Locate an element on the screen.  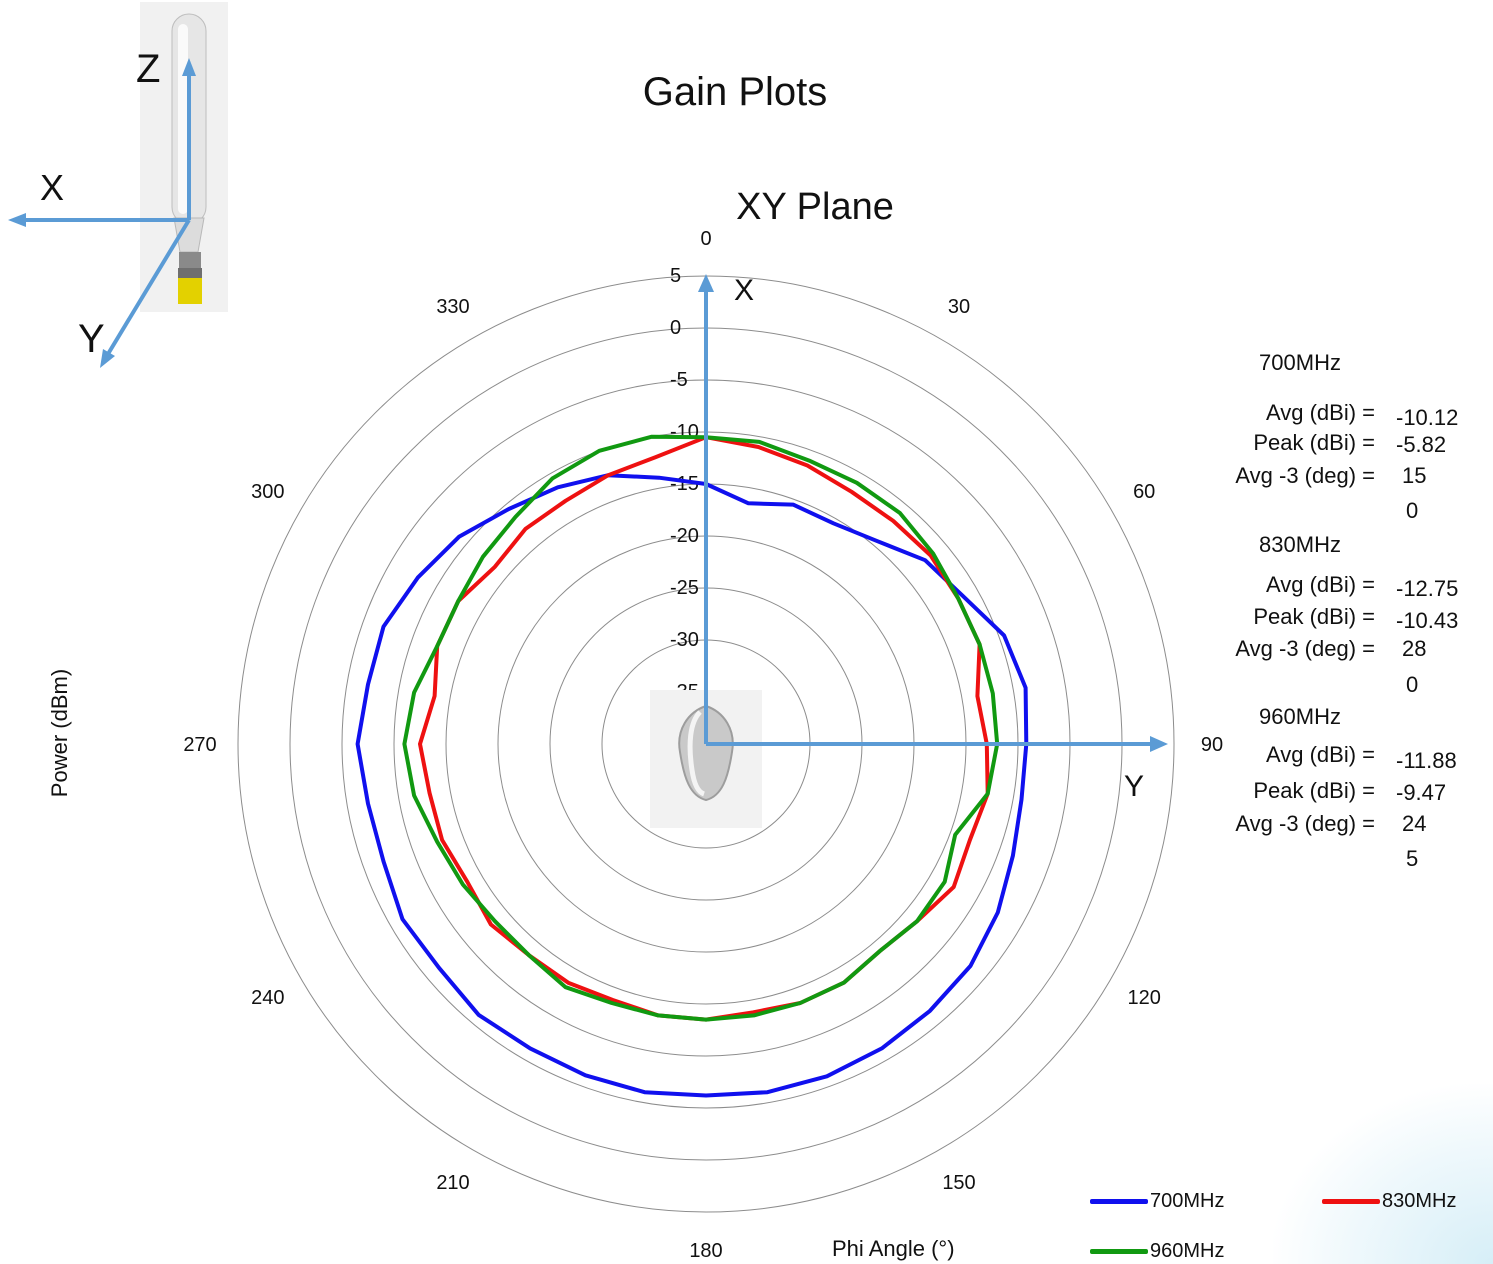
beam-value-960-line2: 5 is located at coordinates (1412, 858).